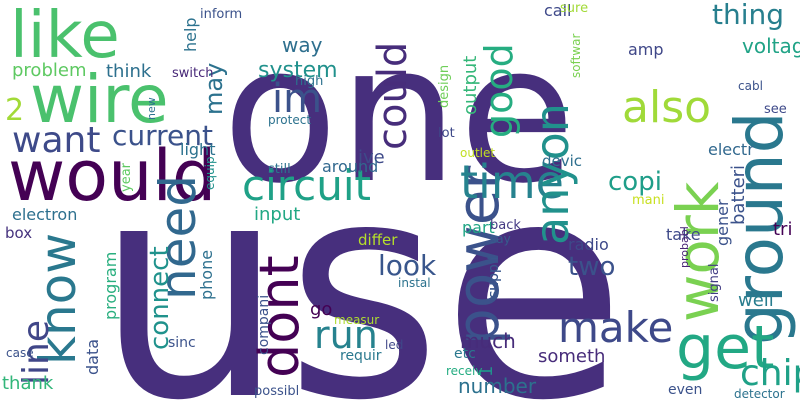  I want to click on word-make: make, so click(615, 327).